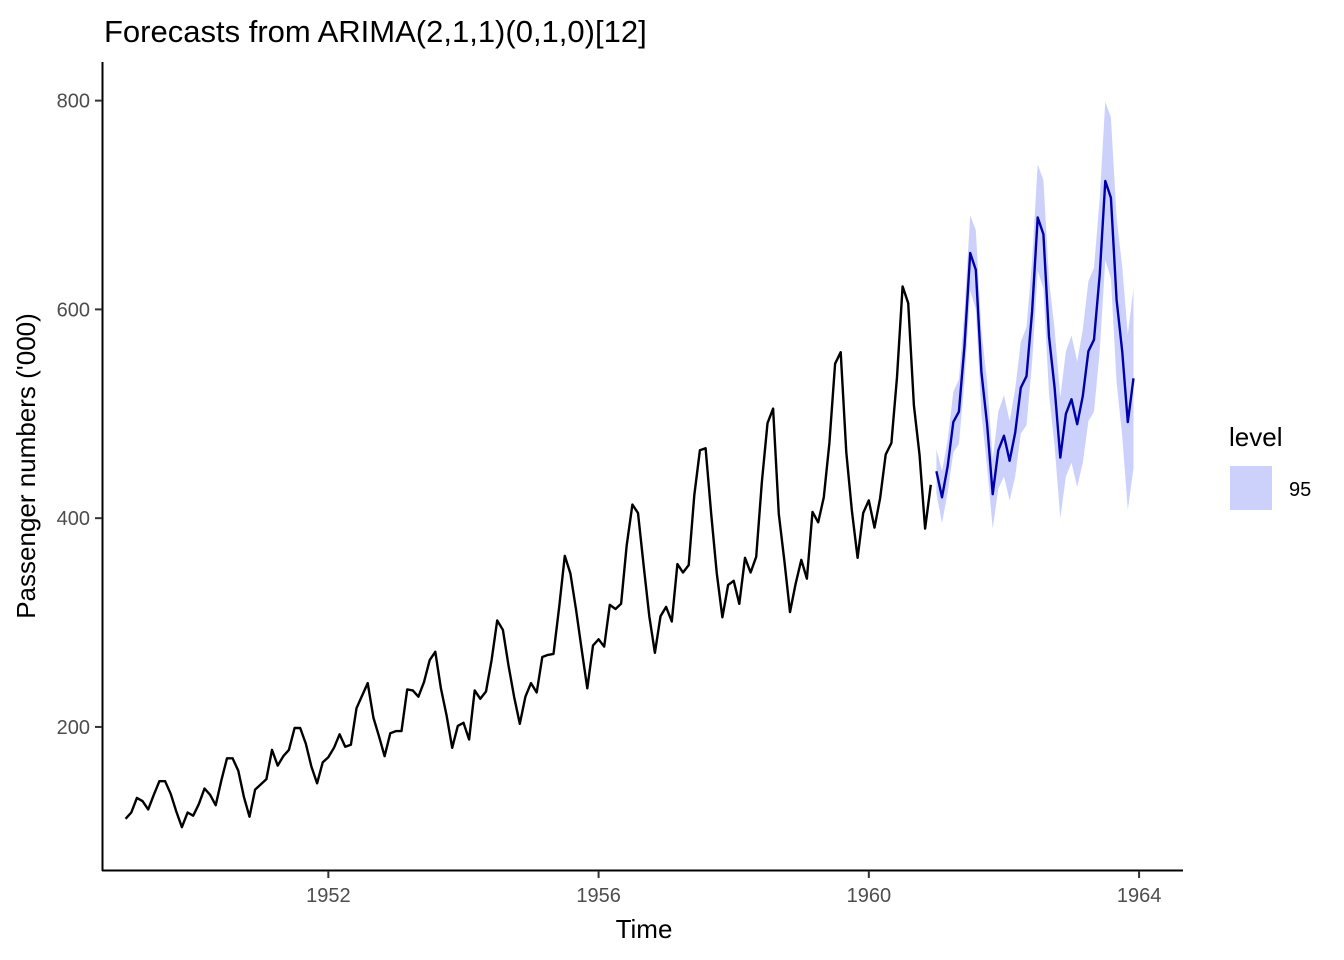  What do you see at coordinates (26, 466) in the screenshot?
I see `y-axis-title: Passenger numbers ('000)` at bounding box center [26, 466].